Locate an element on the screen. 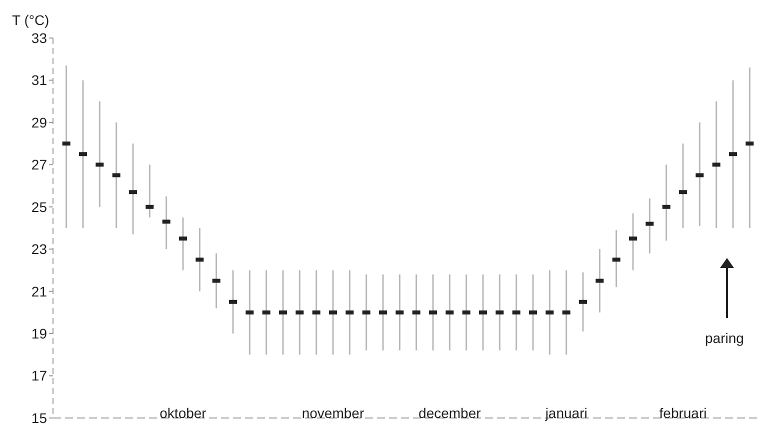 This screenshot has height=448, width=775. y-tick-label: 21 is located at coordinates (39, 291).